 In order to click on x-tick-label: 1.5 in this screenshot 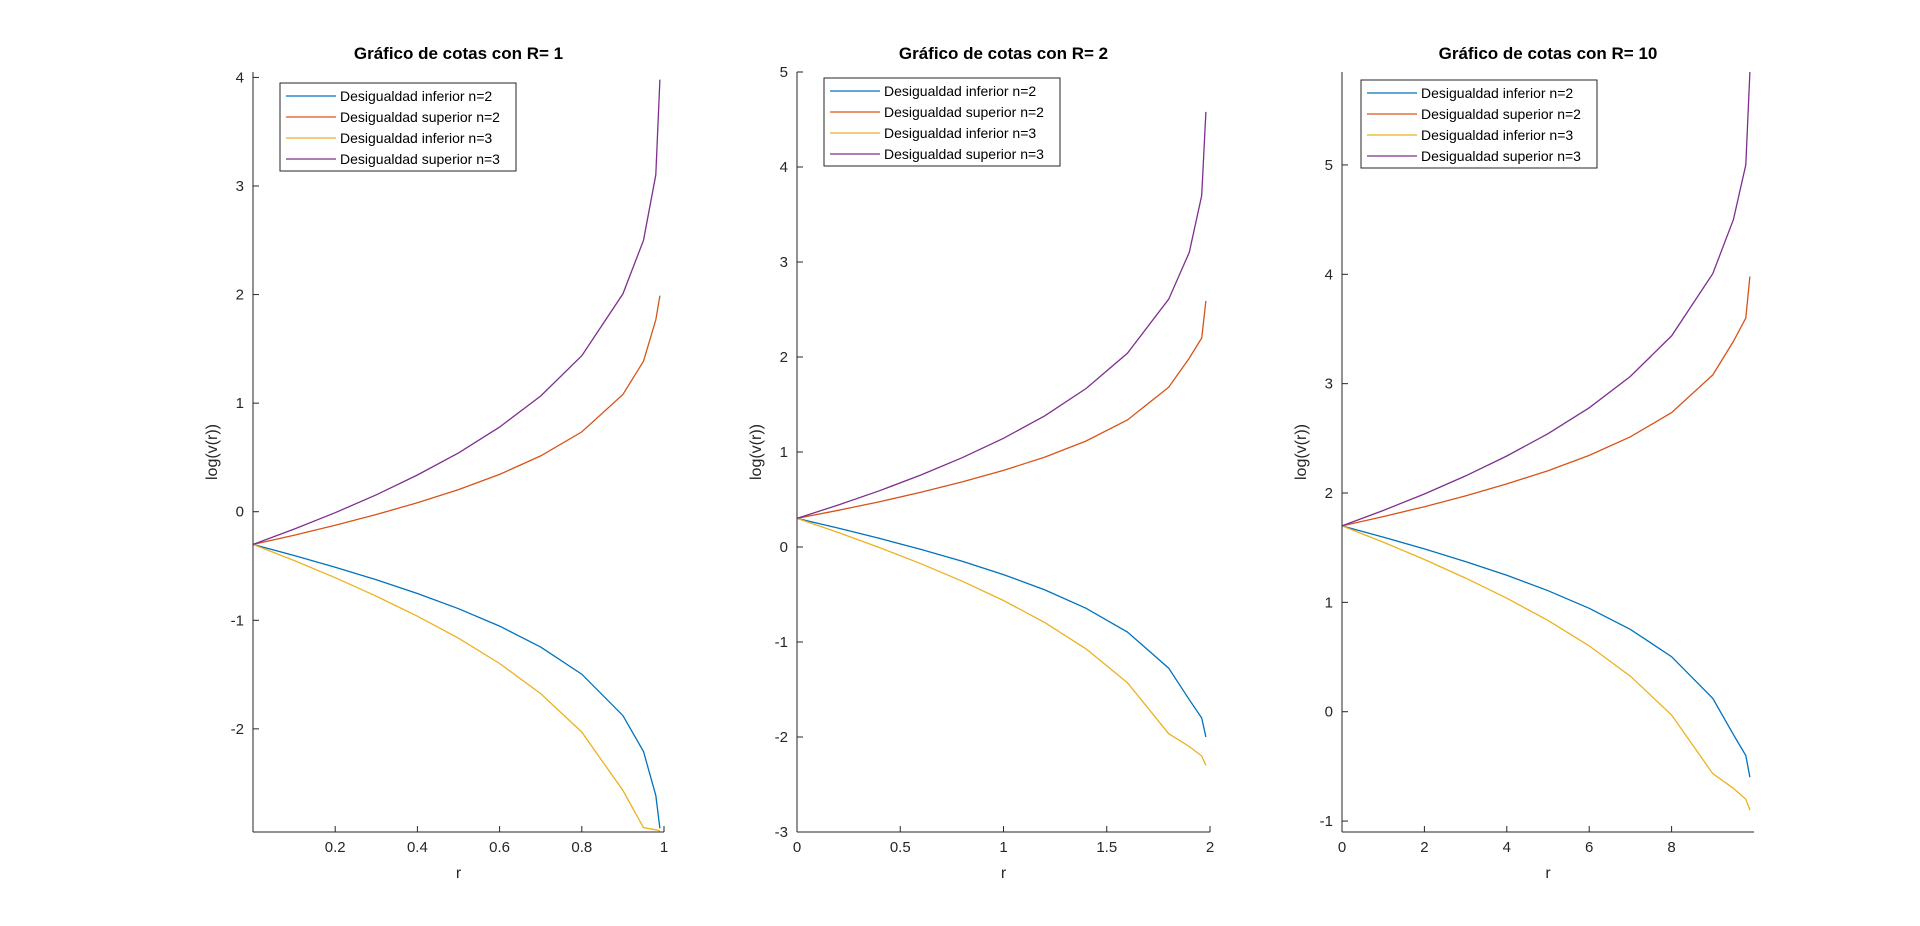, I will do `click(1106, 847)`.